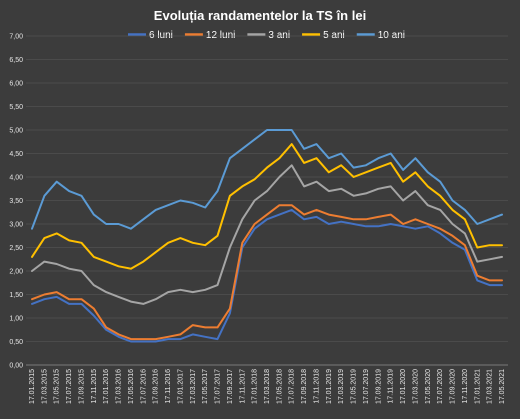 Image resolution: width=520 pixels, height=419 pixels. I want to click on y-tick-label: 1,50, so click(16, 295).